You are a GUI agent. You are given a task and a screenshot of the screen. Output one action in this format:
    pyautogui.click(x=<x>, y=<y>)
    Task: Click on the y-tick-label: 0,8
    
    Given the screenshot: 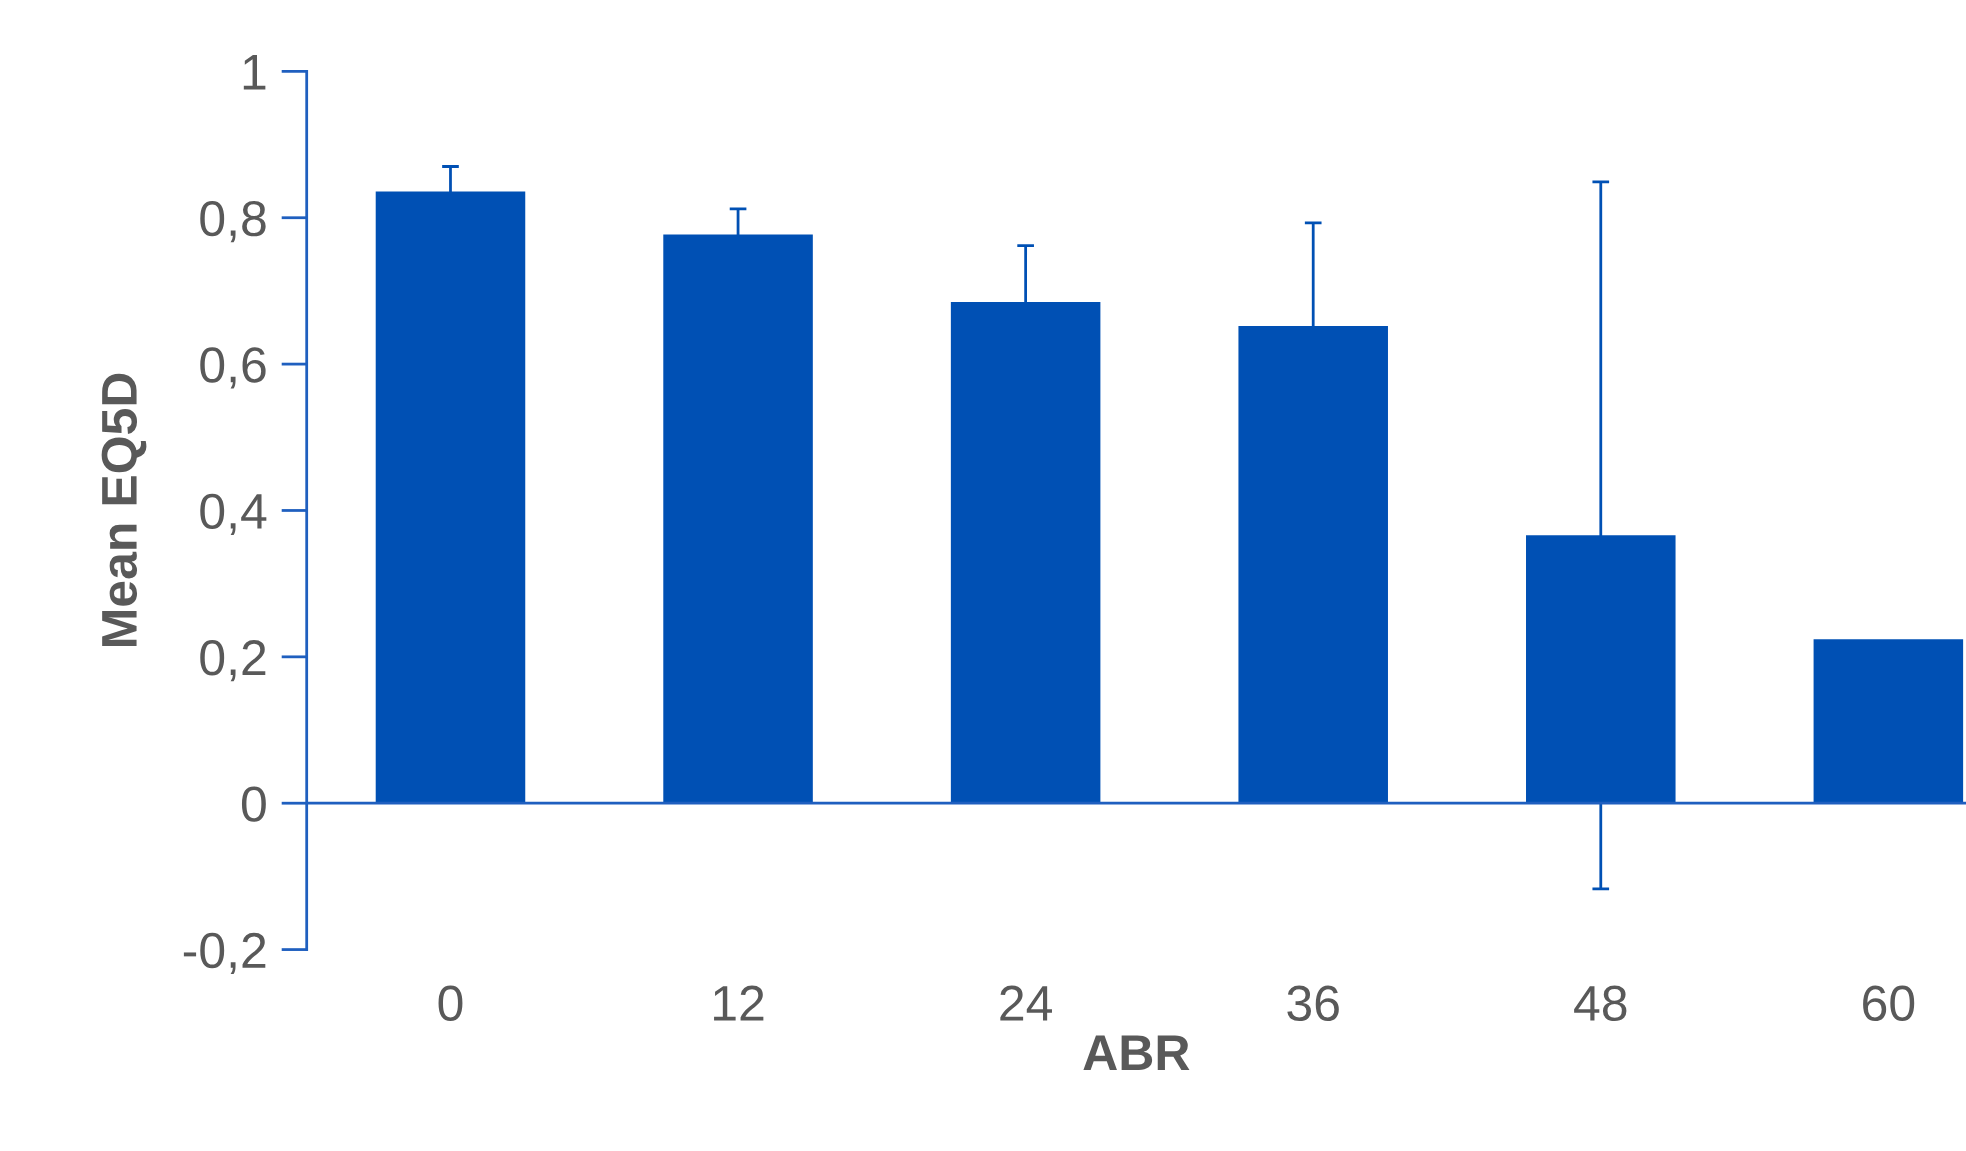 What is the action you would take?
    pyautogui.click(x=233, y=221)
    